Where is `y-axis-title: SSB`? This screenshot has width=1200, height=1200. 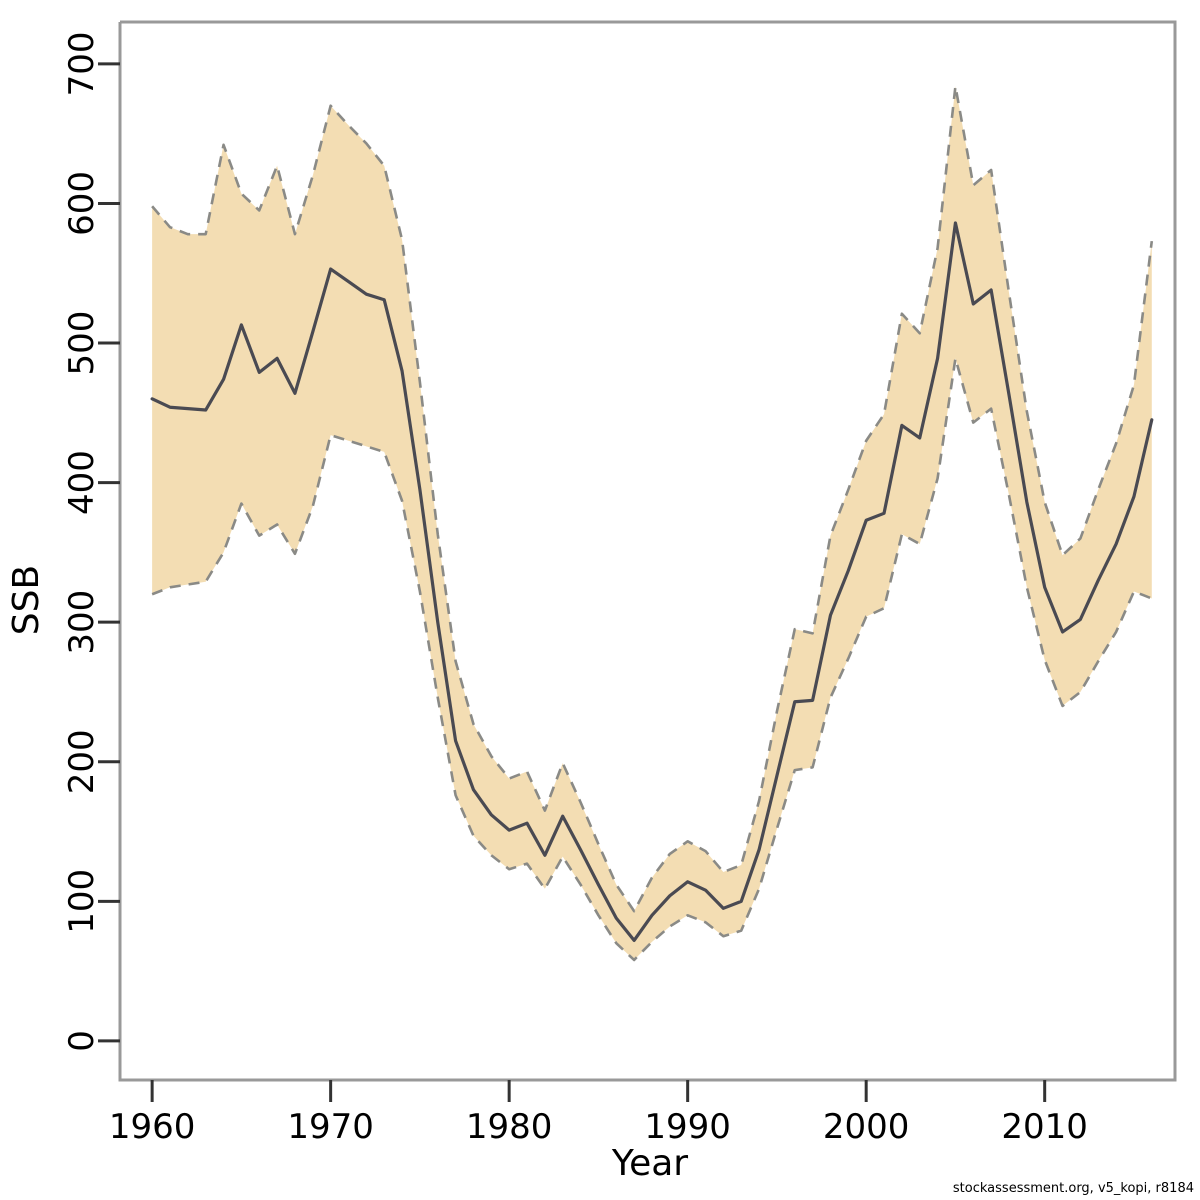 y-axis-title: SSB is located at coordinates (26, 600).